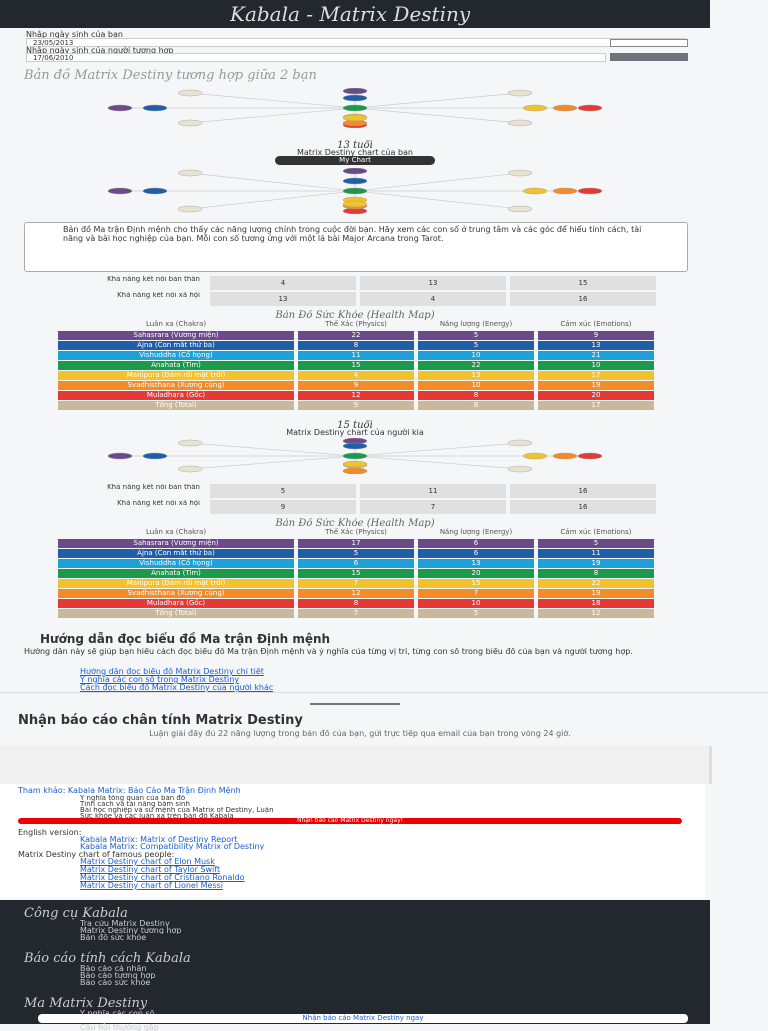 This screenshot has height=1031, width=768. I want to click on footer-link: Câu hỏi thường gặp, so click(119, 1027).